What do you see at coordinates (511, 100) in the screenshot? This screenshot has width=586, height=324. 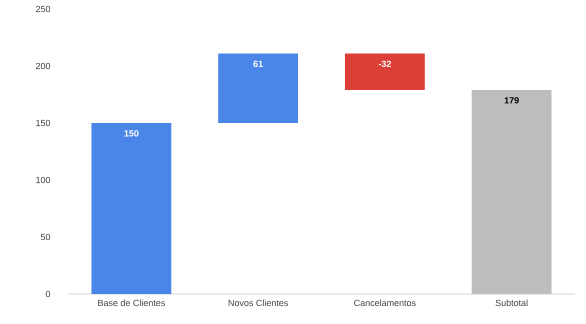 I see `data-label: 179` at bounding box center [511, 100].